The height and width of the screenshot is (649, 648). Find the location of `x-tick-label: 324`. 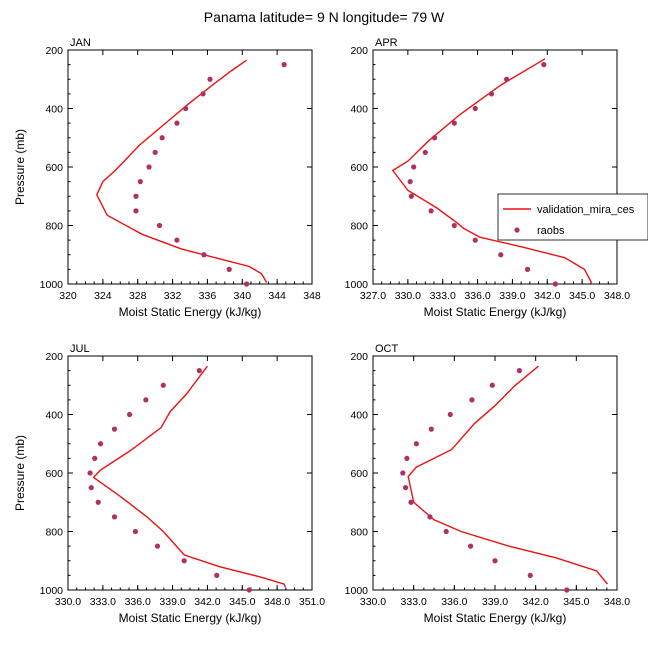

x-tick-label: 324 is located at coordinates (103, 296).